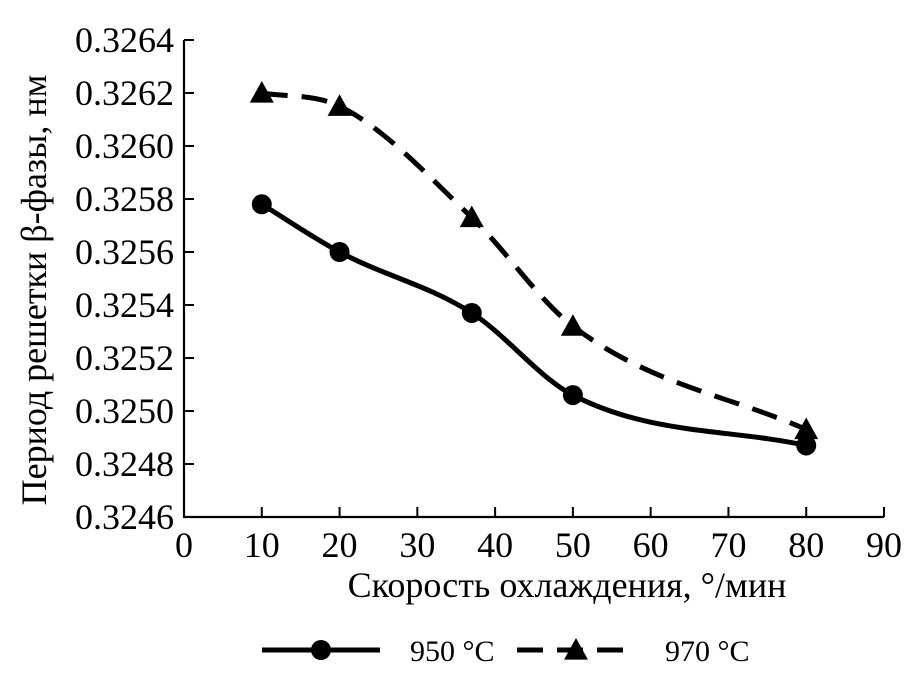  I want to click on x-tick-label: 30, so click(417, 545).